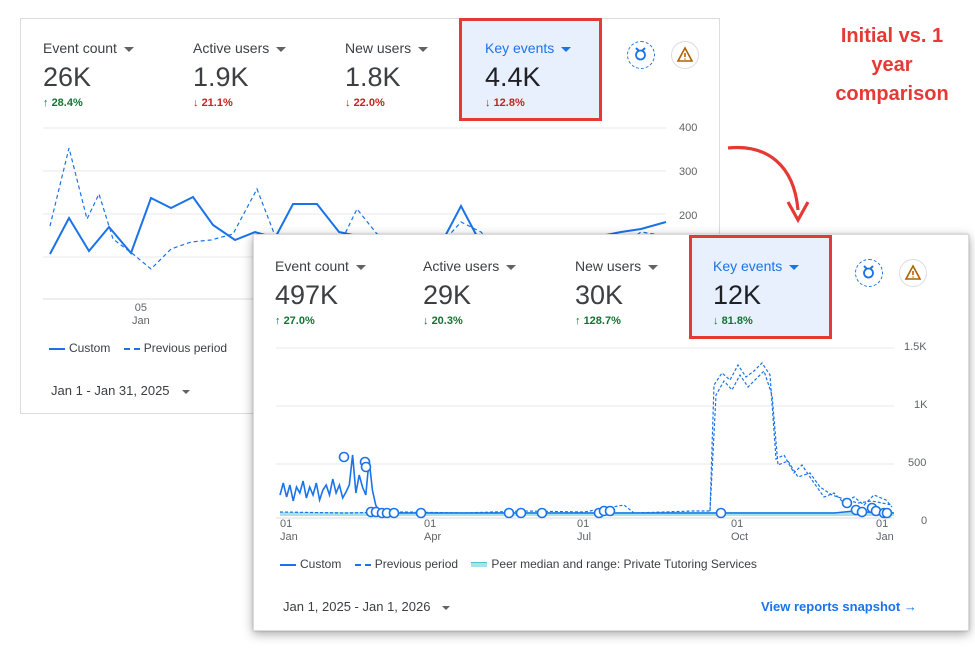 This screenshot has width=975, height=650. Describe the element at coordinates (63, 103) in the screenshot. I see `metric-delta: ↑ 28.4%` at that location.